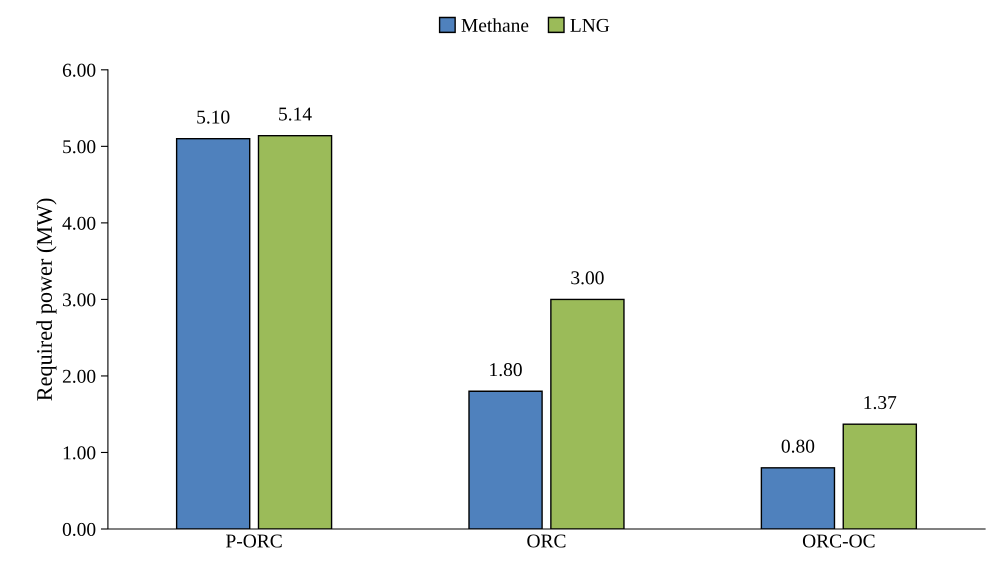 Image resolution: width=990 pixels, height=569 pixels. What do you see at coordinates (79, 529) in the screenshot?
I see `y-tick-label: 0.00` at bounding box center [79, 529].